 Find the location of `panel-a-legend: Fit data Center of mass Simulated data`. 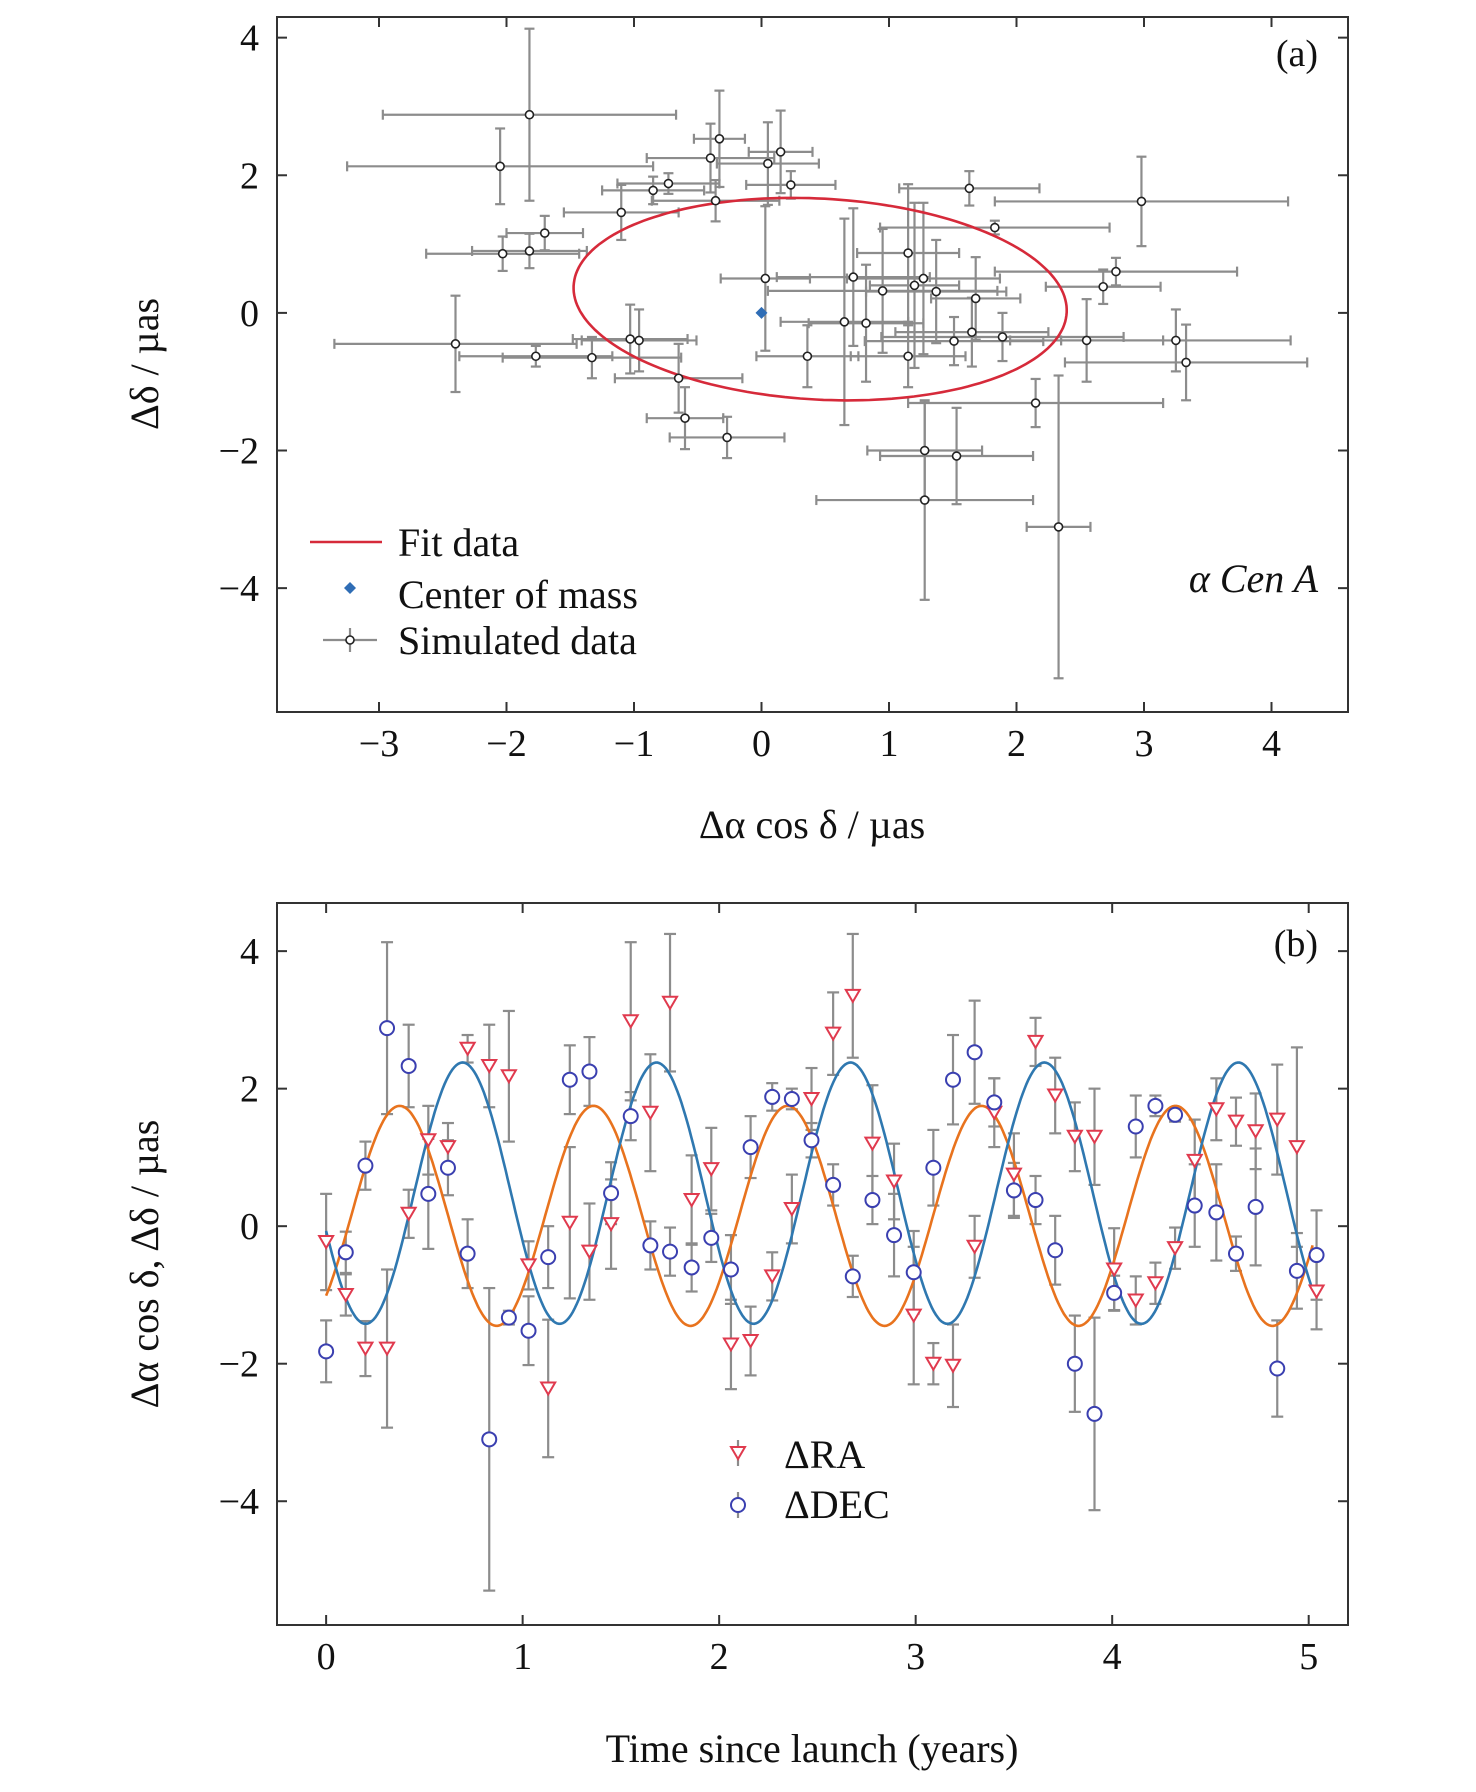

panel-a-legend: Fit data Center of mass Simulated data is located at coordinates (474, 591).